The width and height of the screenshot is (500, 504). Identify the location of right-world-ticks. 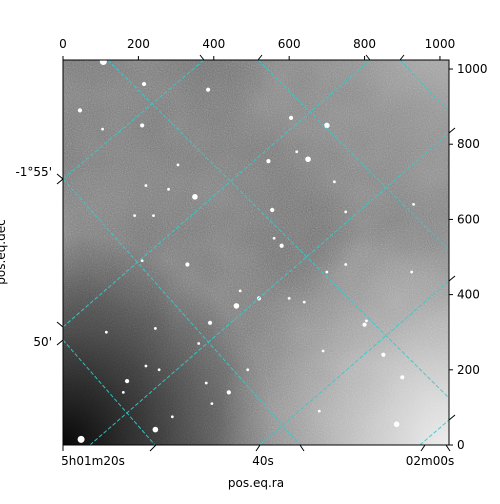
(452, 274).